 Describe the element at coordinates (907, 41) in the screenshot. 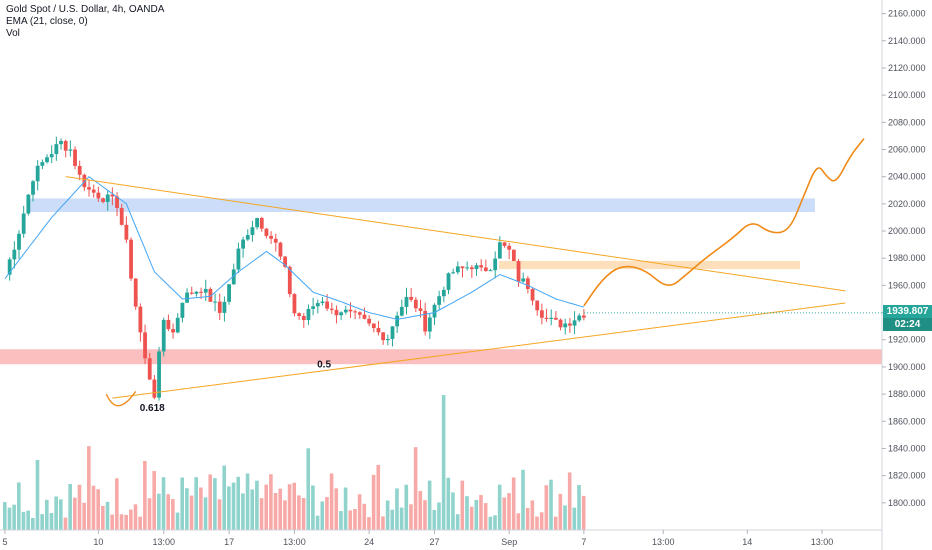

I see `price-tick-label: 2140.000` at that location.